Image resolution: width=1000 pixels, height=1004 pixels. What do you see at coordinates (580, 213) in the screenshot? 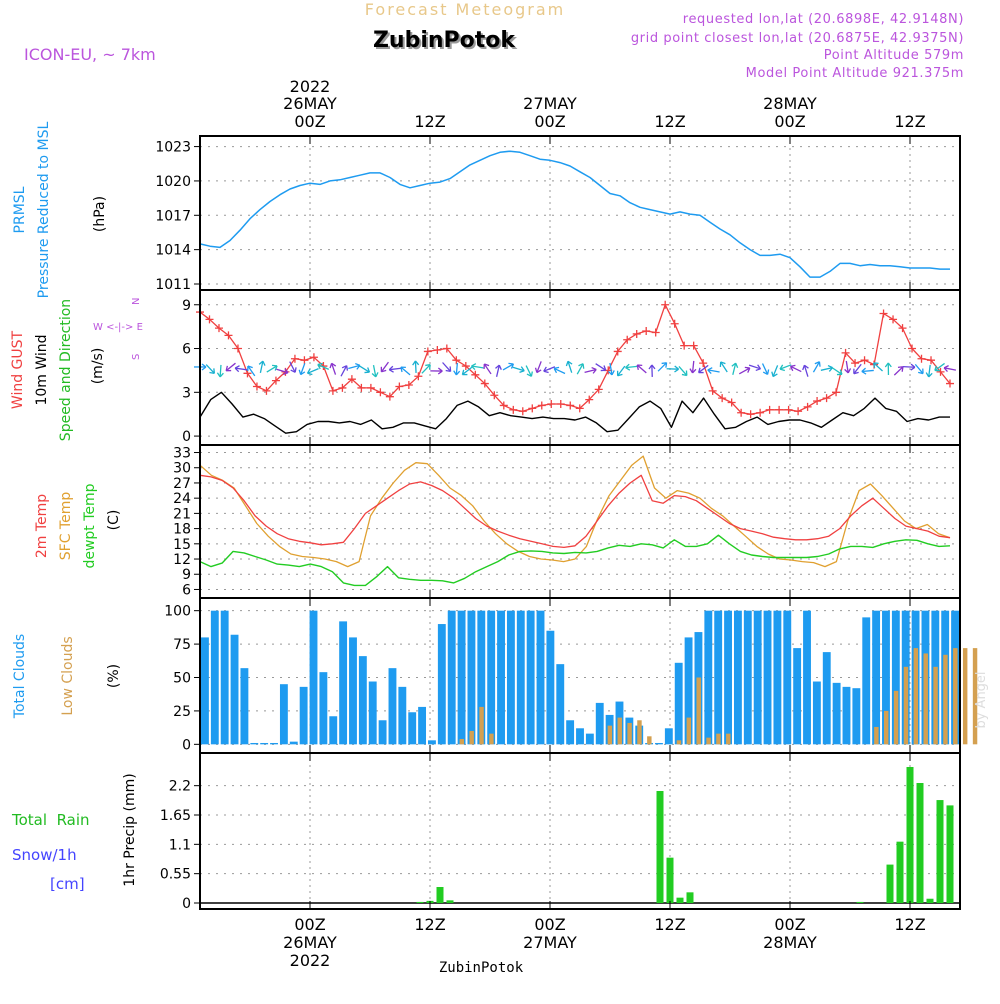
I see `panel-frame` at bounding box center [580, 213].